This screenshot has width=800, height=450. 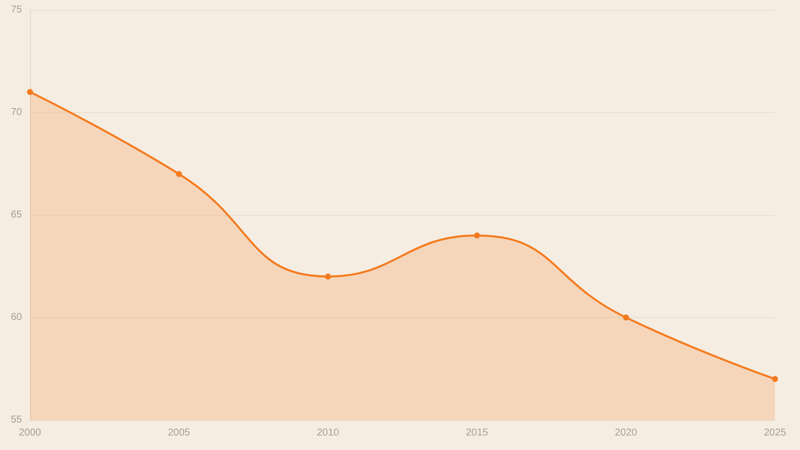 I want to click on x-tick-label: 2015, so click(x=477, y=433).